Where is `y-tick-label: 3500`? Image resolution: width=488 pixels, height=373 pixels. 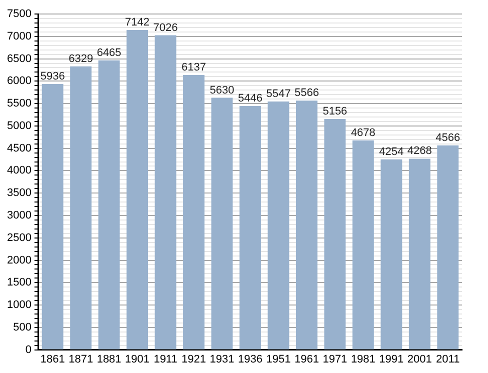 y-tick-label: 3500 is located at coordinates (19, 193).